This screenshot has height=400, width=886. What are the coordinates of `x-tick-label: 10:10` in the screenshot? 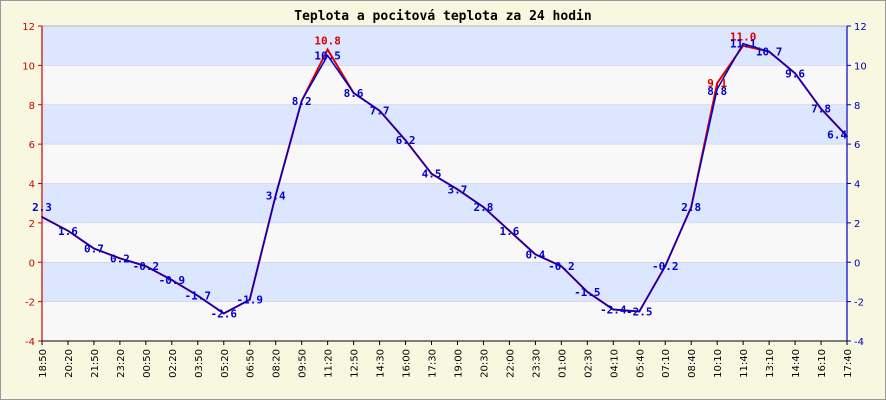 It's located at (718, 363).